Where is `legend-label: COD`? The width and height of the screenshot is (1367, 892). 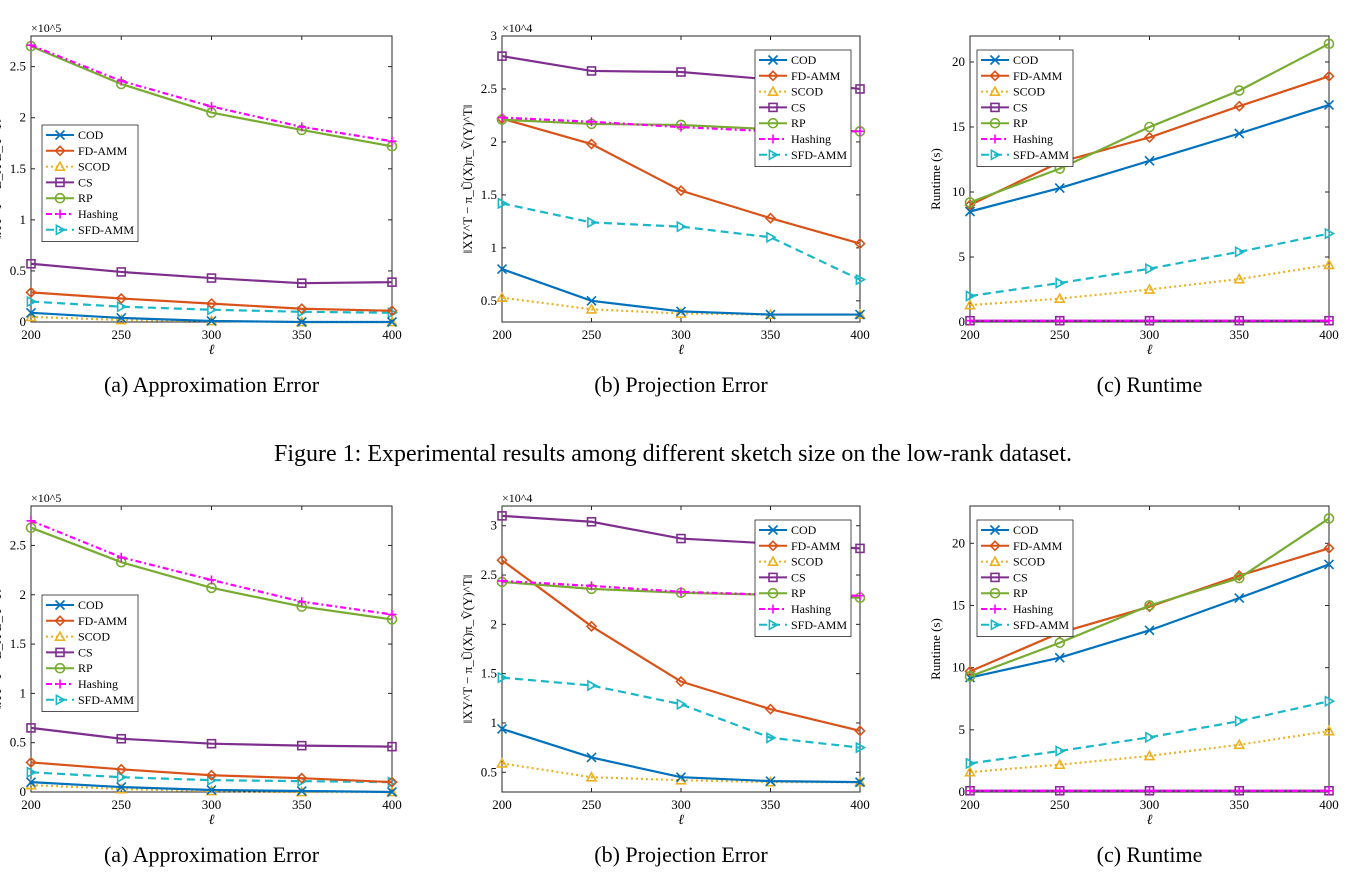
legend-label: COD is located at coordinates (1026, 530).